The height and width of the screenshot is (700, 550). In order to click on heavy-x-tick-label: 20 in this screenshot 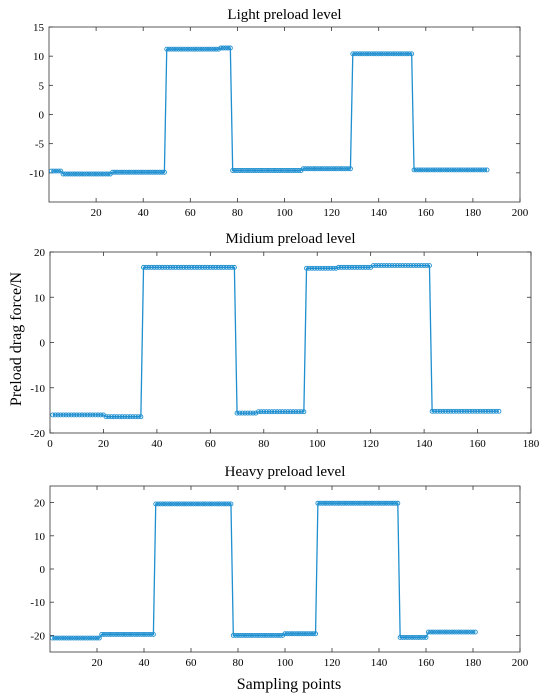, I will do `click(98, 663)`.